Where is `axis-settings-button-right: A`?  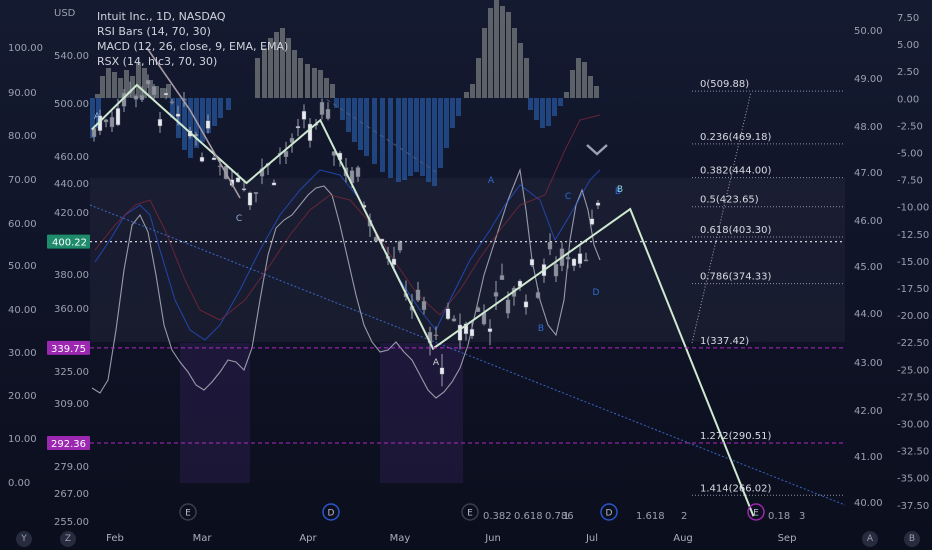 axis-settings-button-right: A is located at coordinates (870, 539).